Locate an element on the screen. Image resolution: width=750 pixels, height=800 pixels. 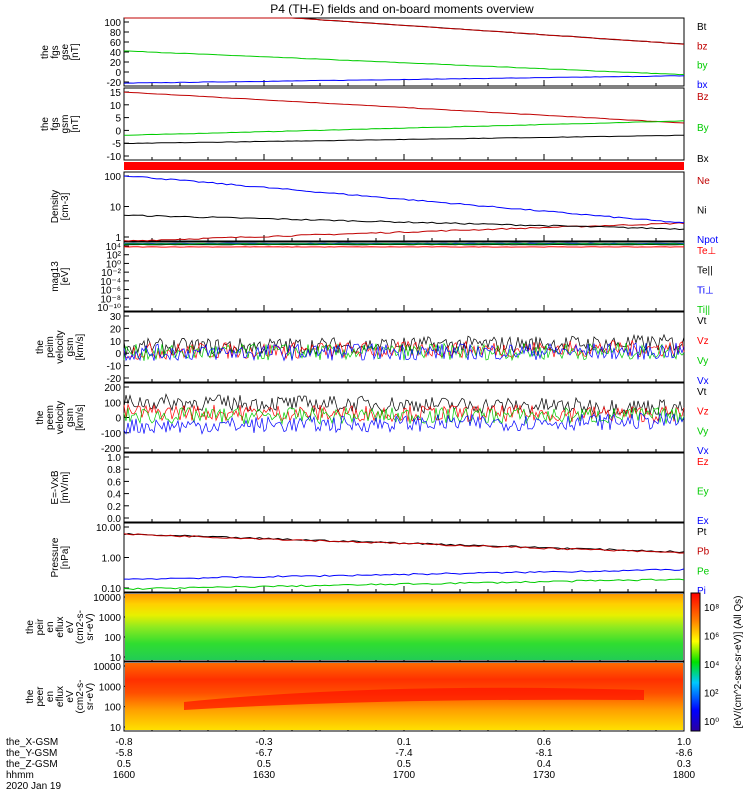
y-label: gse is located at coordinates (65, 52).